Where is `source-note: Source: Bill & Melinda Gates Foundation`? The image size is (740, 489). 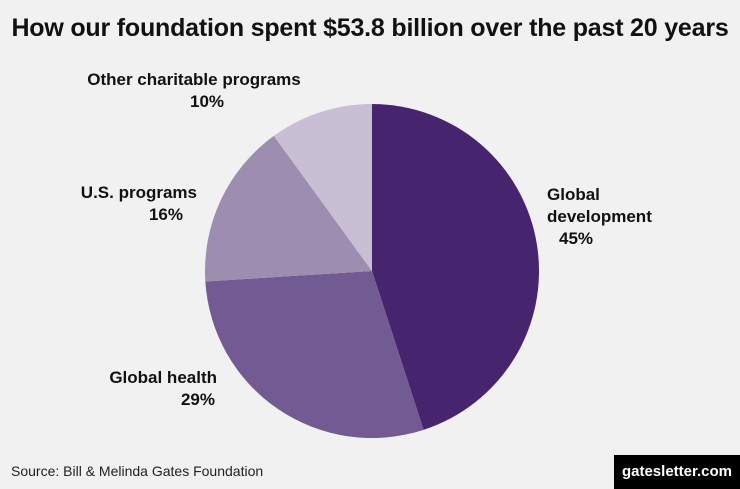 source-note: Source: Bill & Melinda Gates Foundation is located at coordinates (137, 471).